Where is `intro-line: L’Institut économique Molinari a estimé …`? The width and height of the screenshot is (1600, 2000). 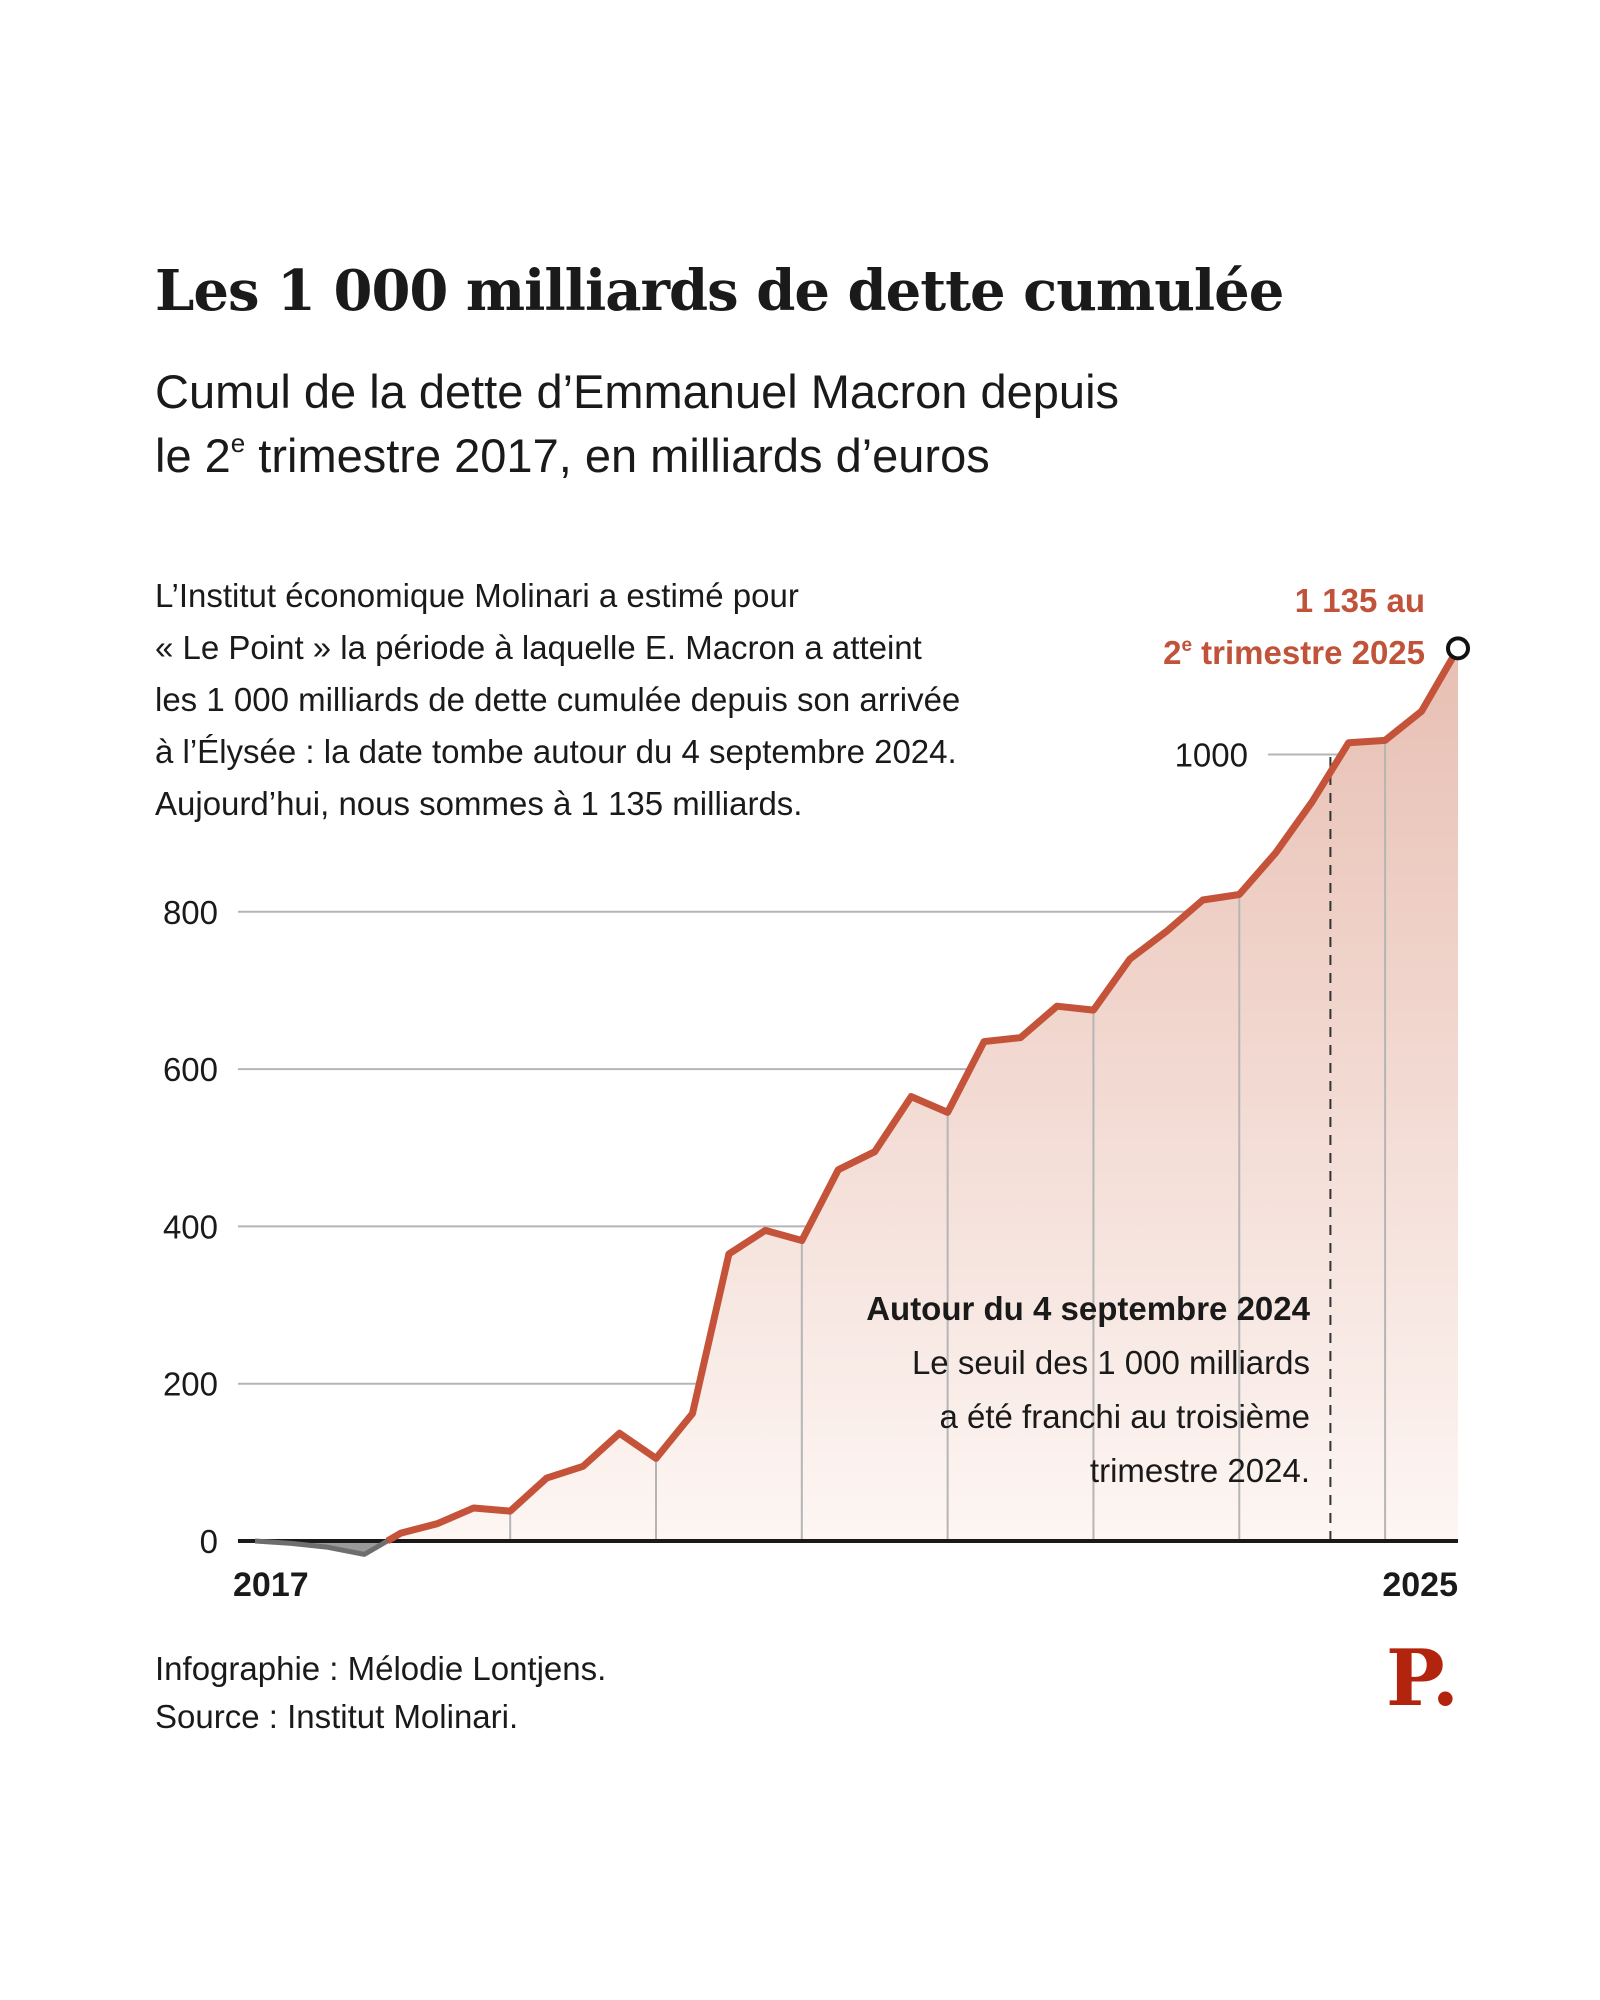 intro-line: L’Institut économique Molinari a estimé … is located at coordinates (477, 595).